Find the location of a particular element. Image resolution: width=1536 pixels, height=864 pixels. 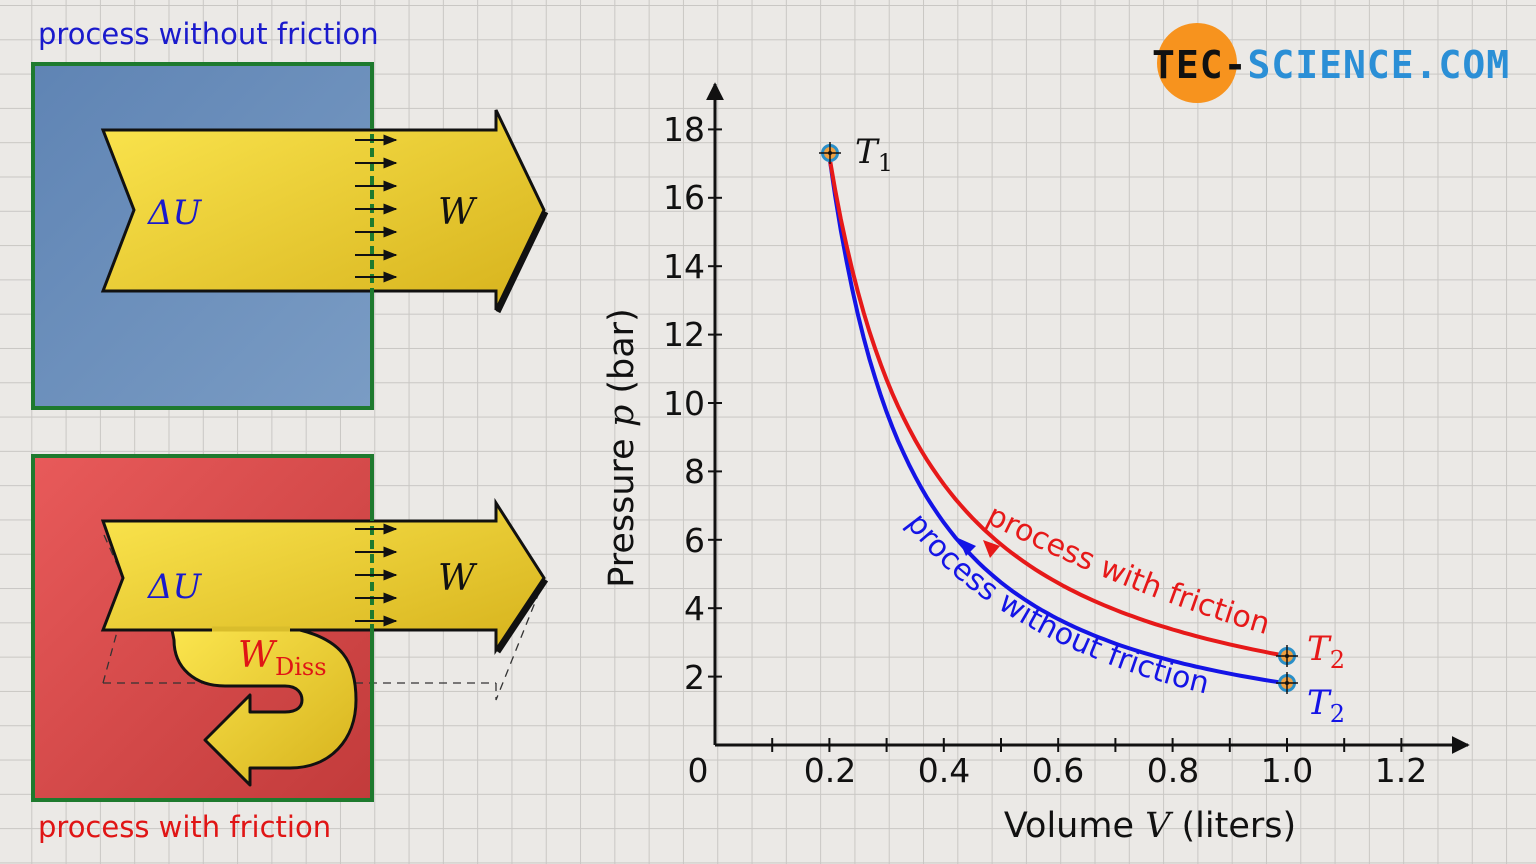

state-point-t2-blue is located at coordinates (1287, 683).